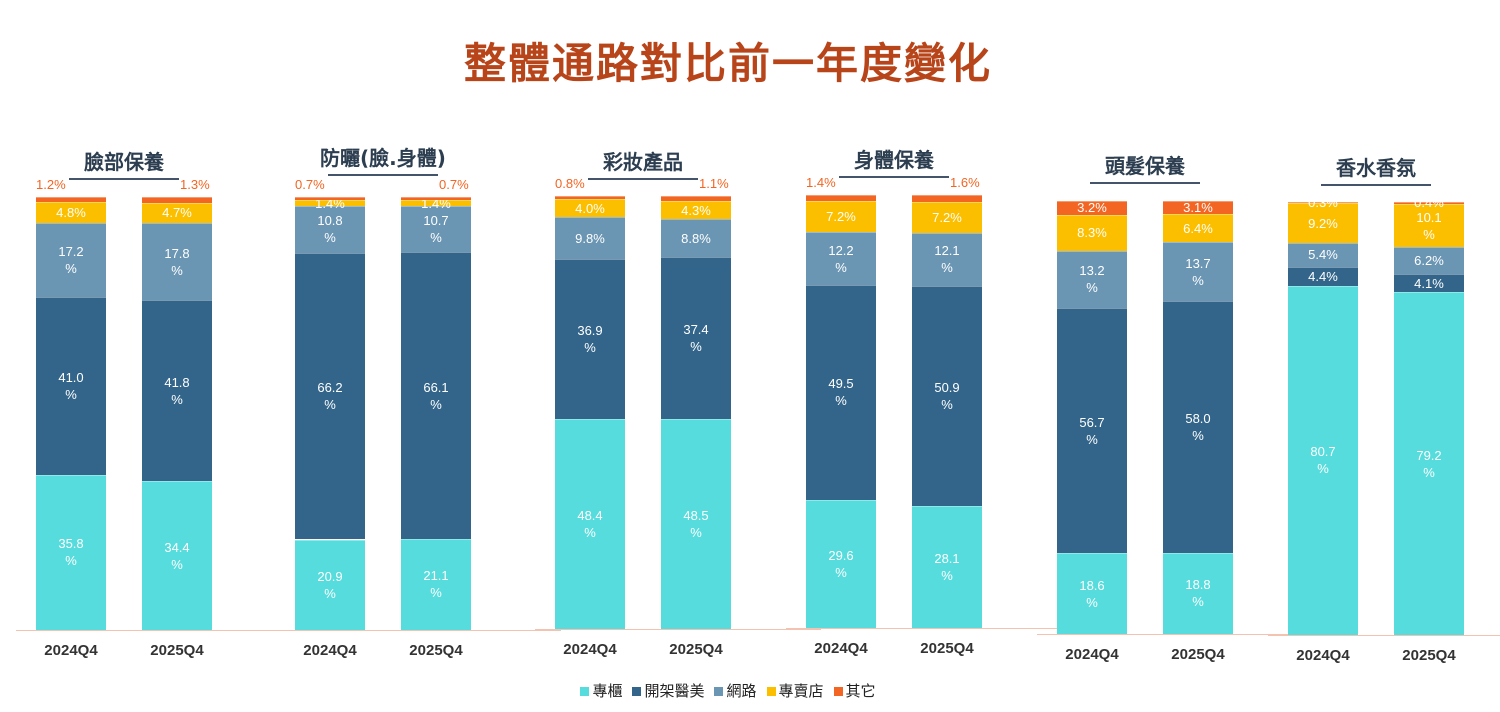 This screenshot has height=712, width=1500. What do you see at coordinates (590, 524) in the screenshot?
I see `data-label: 48.4 %` at bounding box center [590, 524].